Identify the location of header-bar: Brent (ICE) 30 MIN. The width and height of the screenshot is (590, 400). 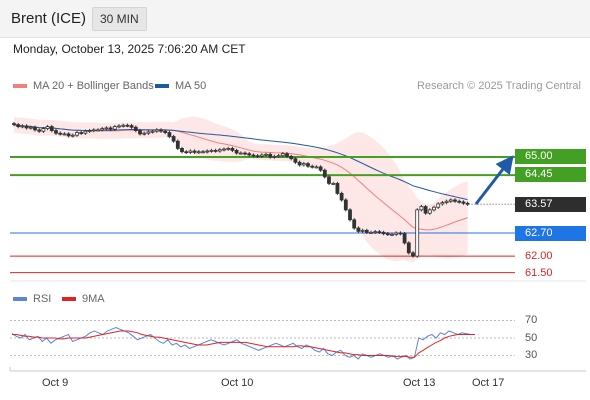
(295, 19).